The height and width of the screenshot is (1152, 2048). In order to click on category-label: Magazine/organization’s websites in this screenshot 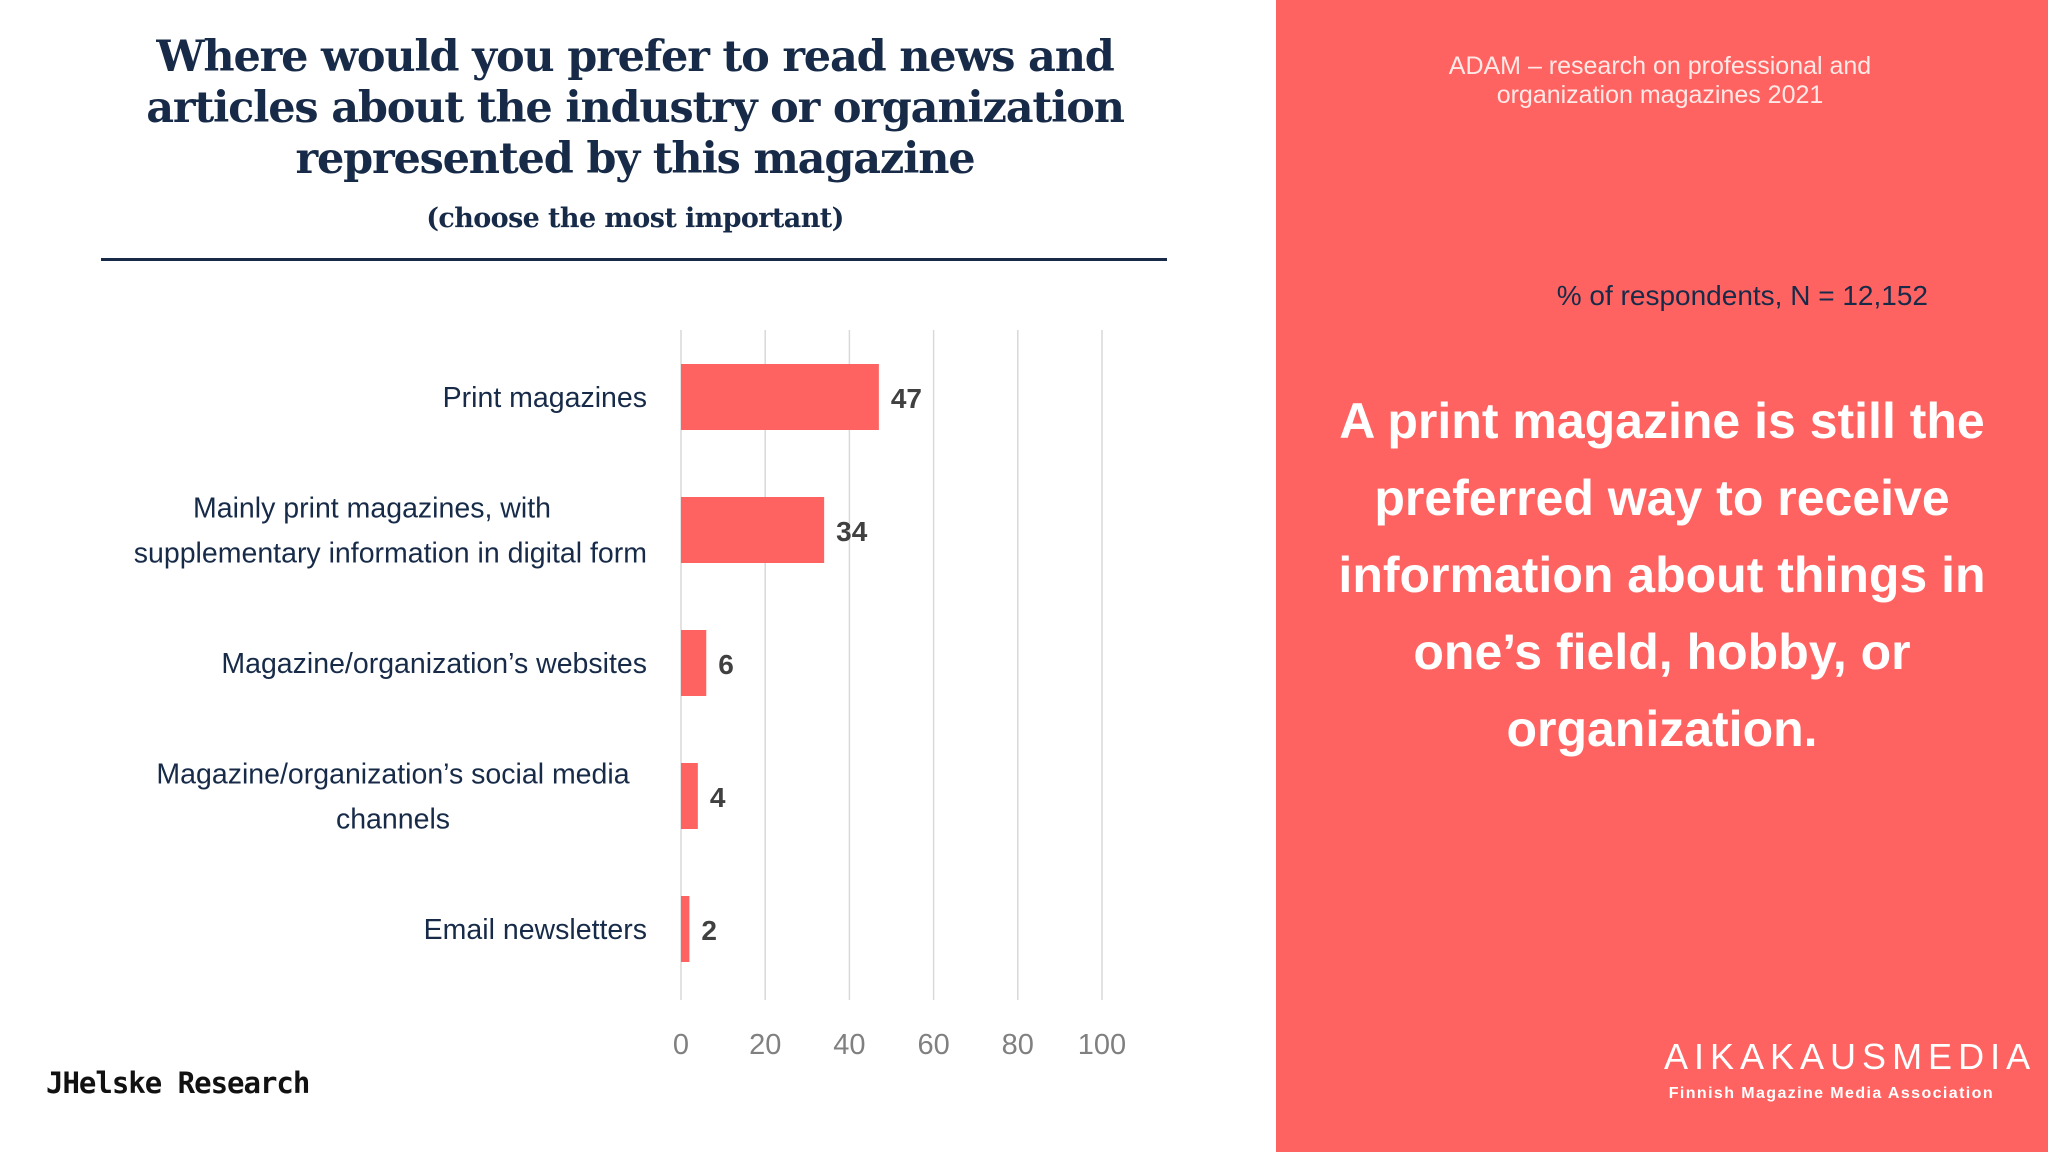, I will do `click(434, 664)`.